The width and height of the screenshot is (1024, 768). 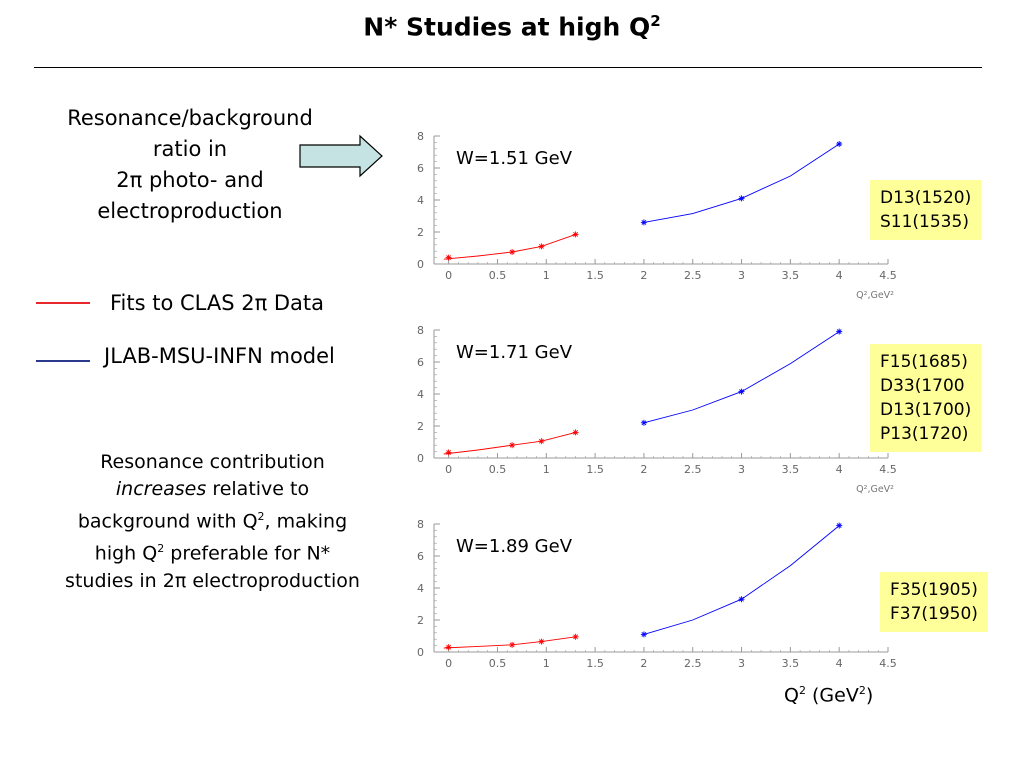 I want to click on x-tick-label: 2, so click(x=643, y=275).